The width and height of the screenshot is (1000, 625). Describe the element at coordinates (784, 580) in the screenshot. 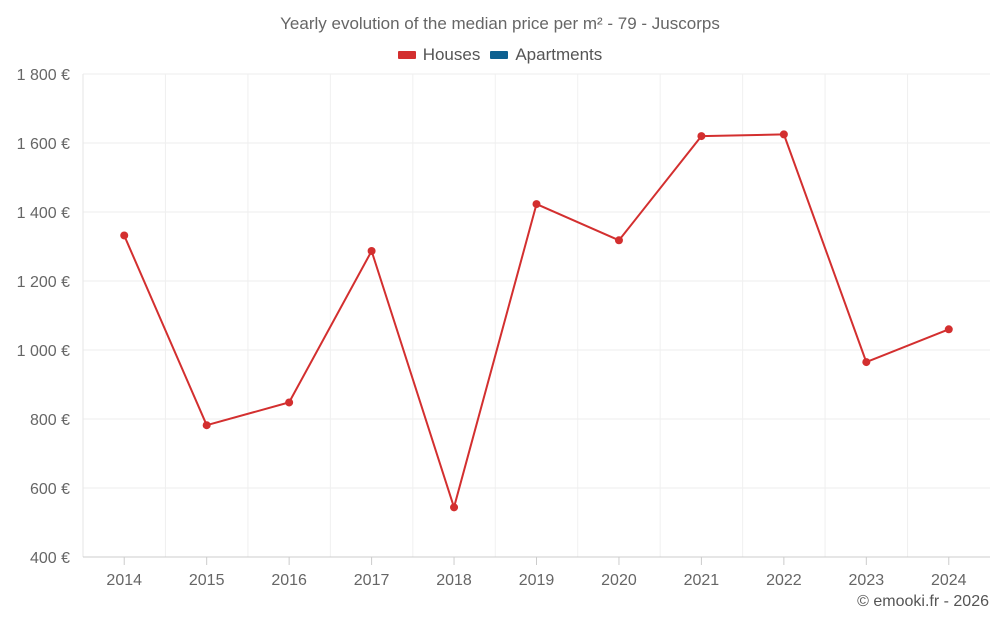

I see `x-tick-label: 2022` at that location.